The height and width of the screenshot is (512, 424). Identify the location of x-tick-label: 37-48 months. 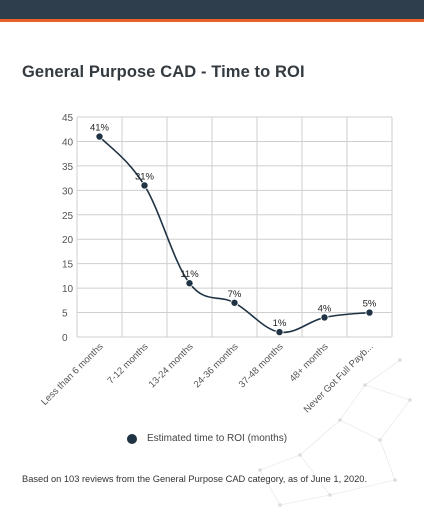
(261, 365).